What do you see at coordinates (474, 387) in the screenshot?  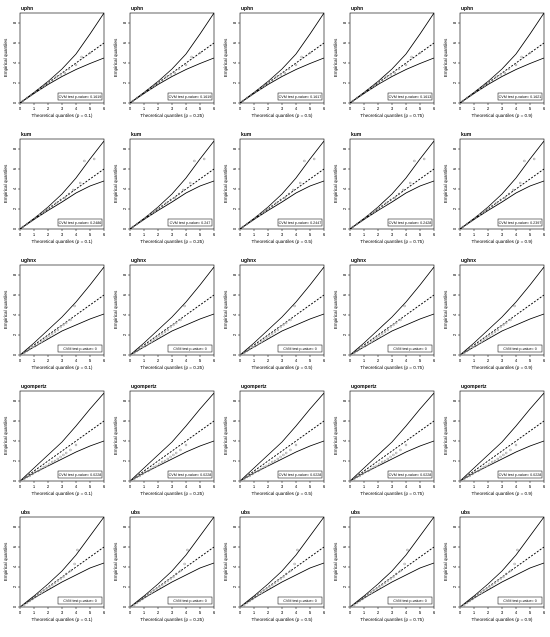 I see `panel-title: ugompertz` at bounding box center [474, 387].